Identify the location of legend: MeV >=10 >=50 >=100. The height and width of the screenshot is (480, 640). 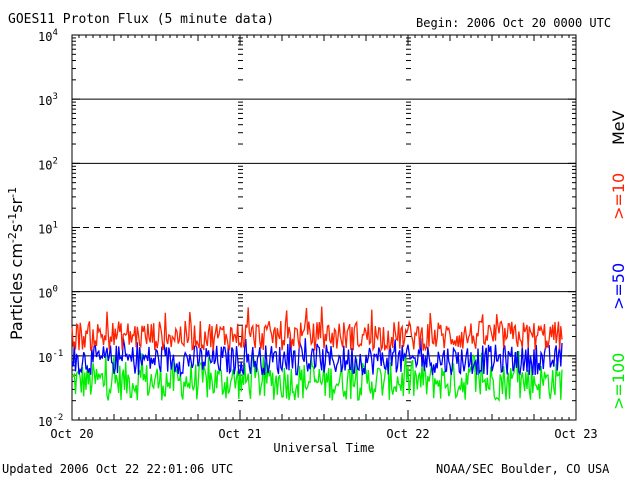
(618, 260).